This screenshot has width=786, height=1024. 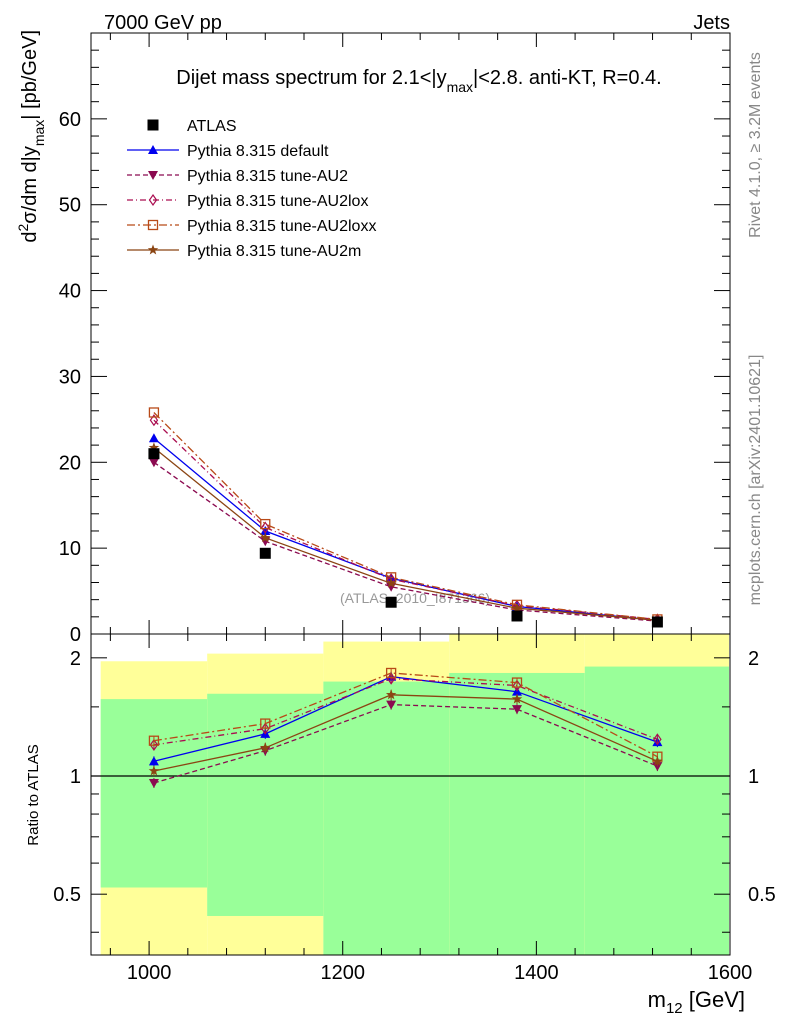 I want to click on x-tick-label: 1400, so click(x=536, y=973).